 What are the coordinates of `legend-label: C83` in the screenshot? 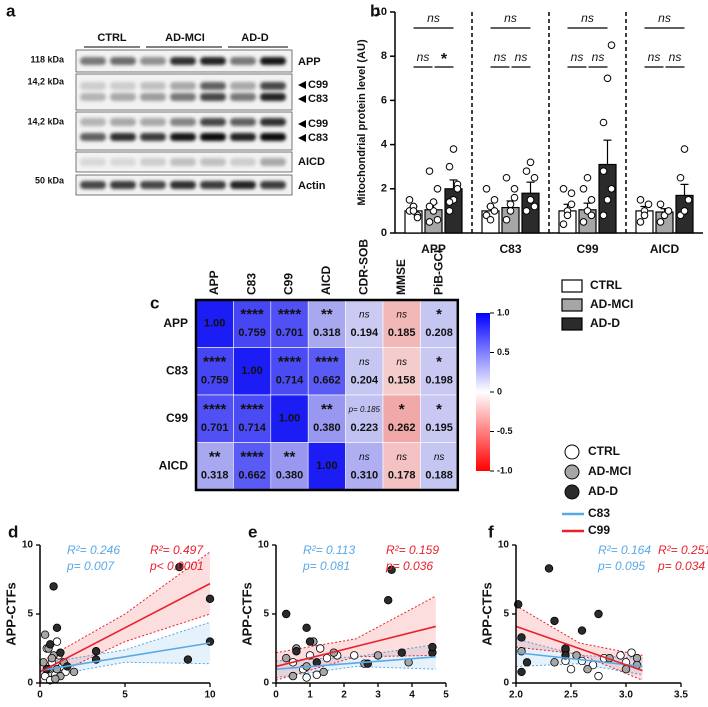 It's located at (599, 513).